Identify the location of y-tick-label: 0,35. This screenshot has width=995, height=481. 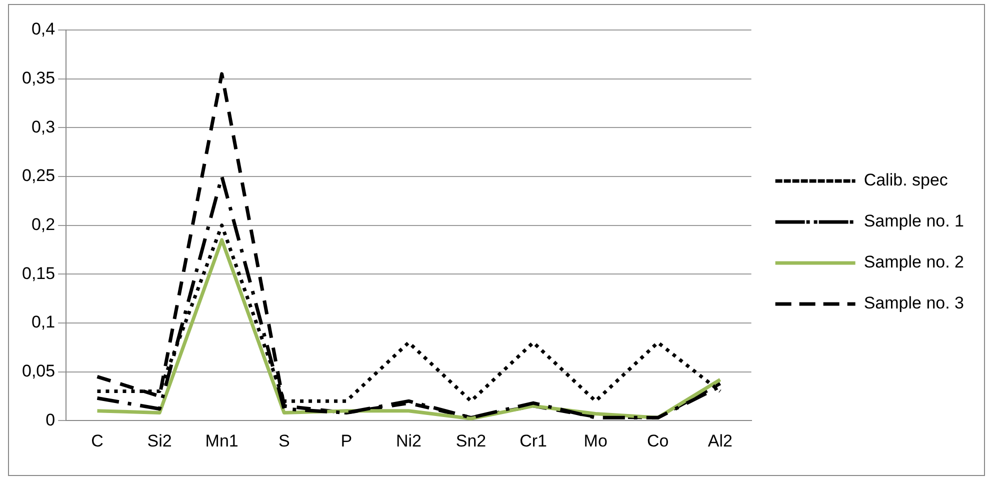
(39, 78).